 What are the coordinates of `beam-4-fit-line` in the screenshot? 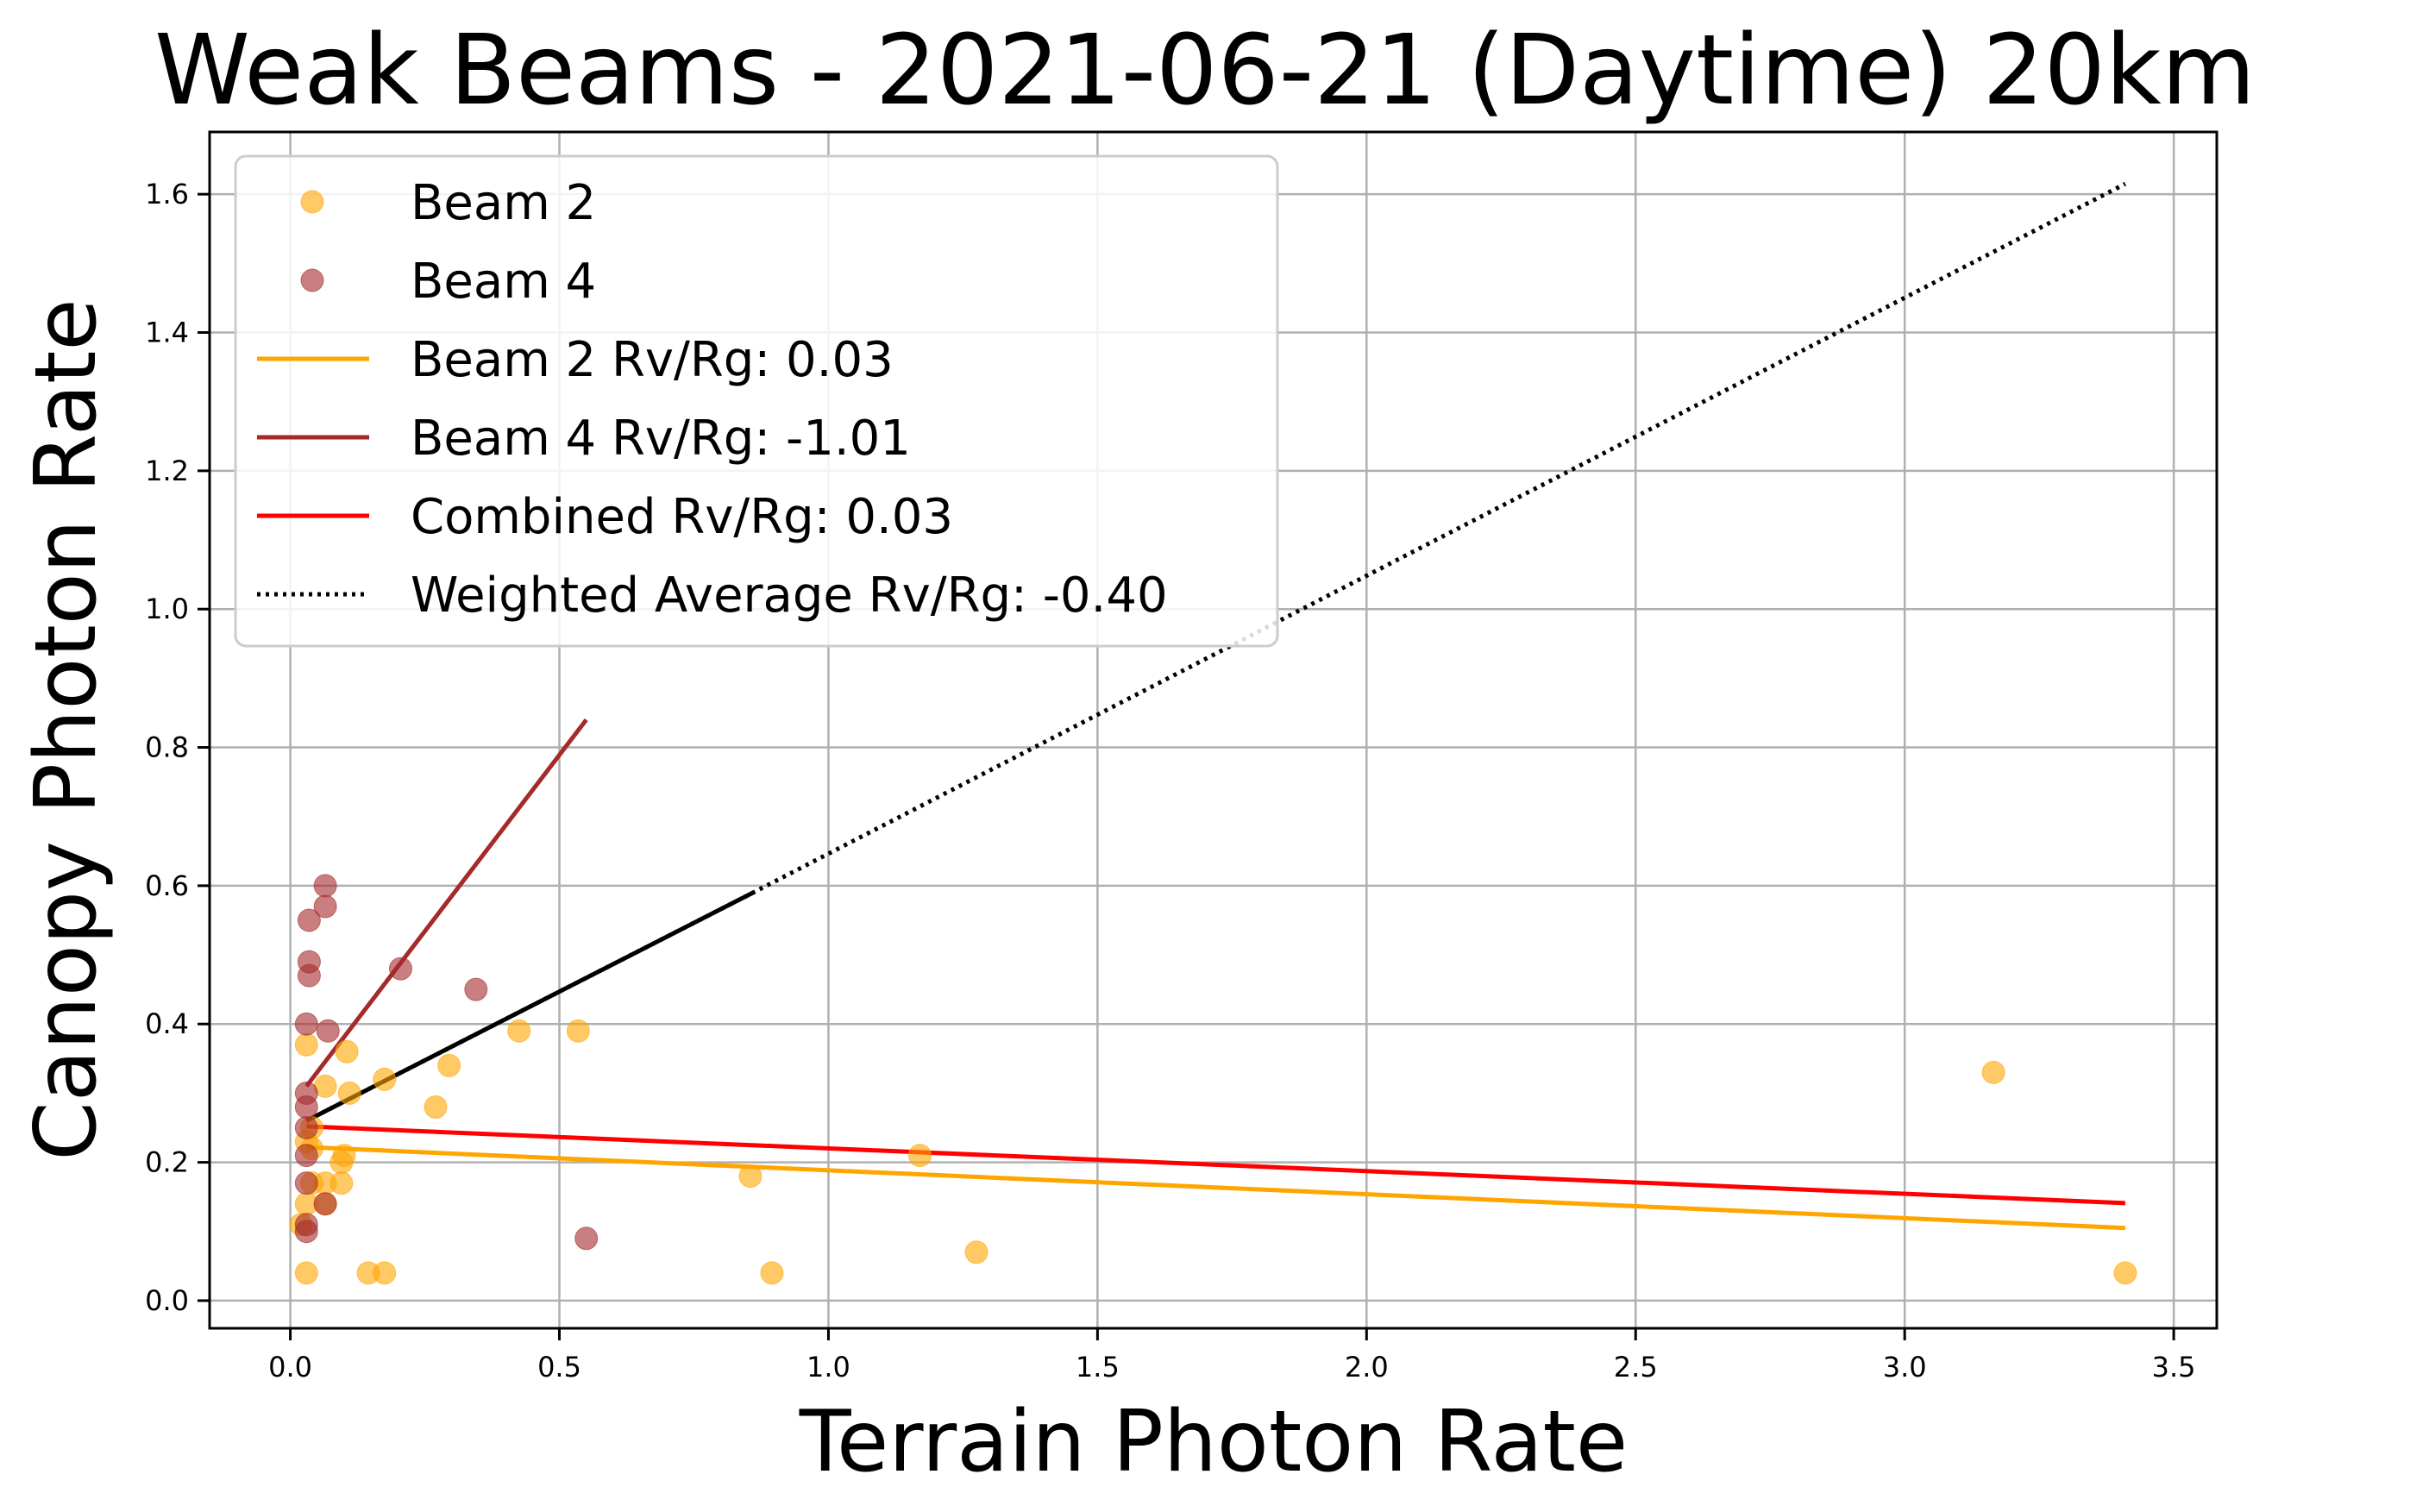 It's located at (446, 903).